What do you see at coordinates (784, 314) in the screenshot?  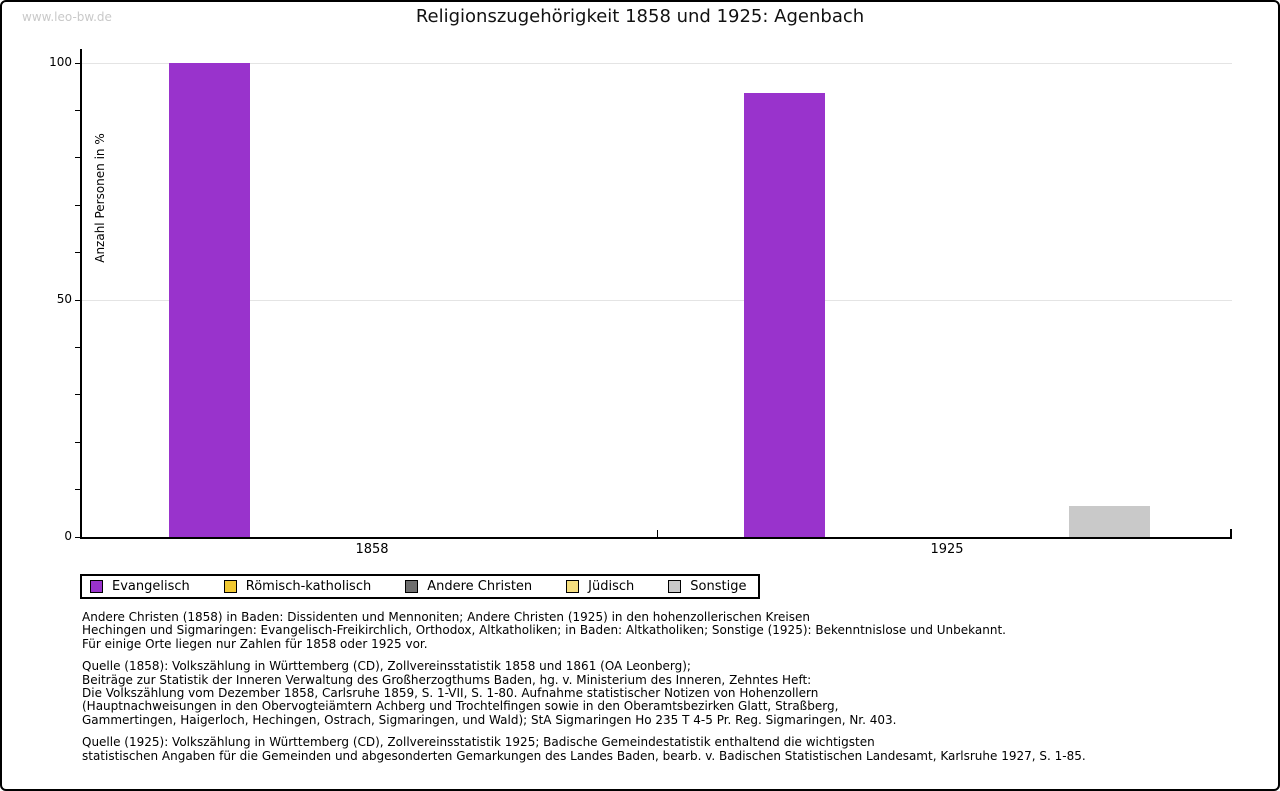 I see `bar-evangelisch-1925` at bounding box center [784, 314].